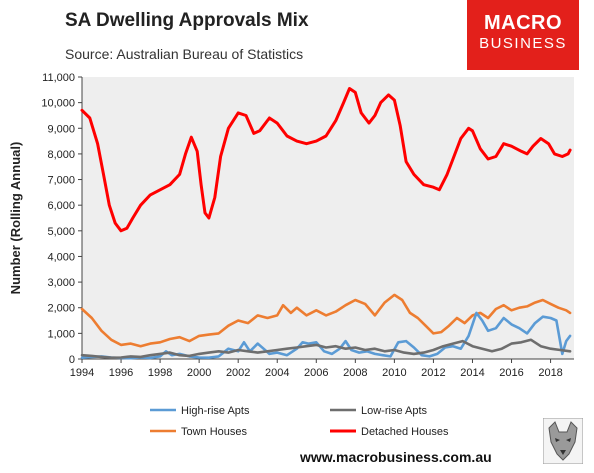 This screenshot has height=473, width=594. Describe the element at coordinates (61, 206) in the screenshot. I see `y-tick-label: 6,000` at that location.